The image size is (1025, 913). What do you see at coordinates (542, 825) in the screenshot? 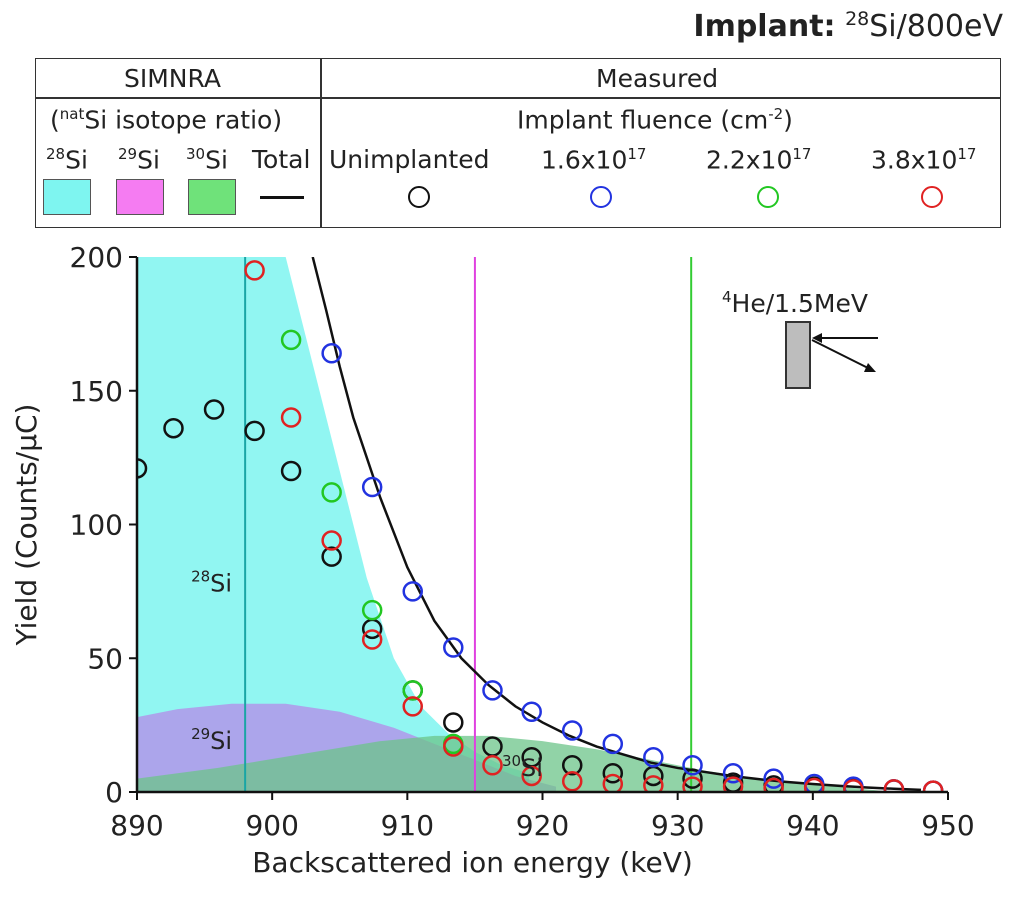
I see `x-tick-label-3: 920` at bounding box center [542, 825].